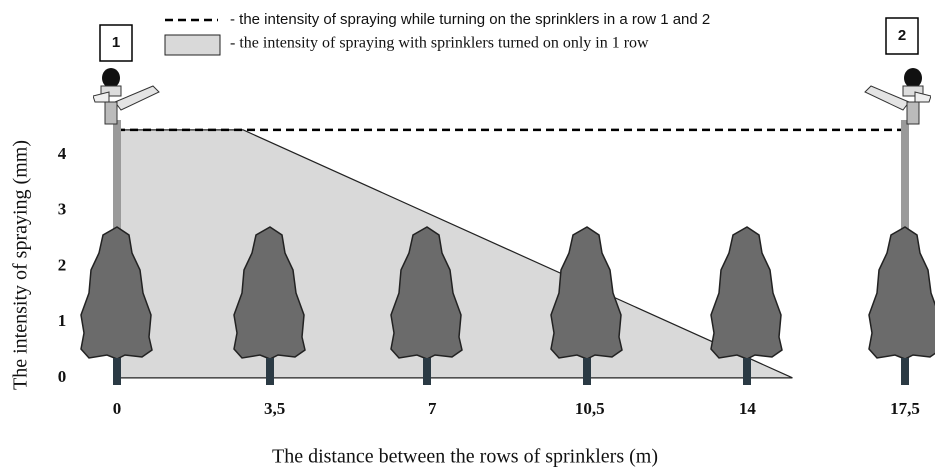 The width and height of the screenshot is (935, 473). I want to click on x-tick-label: 0, so click(117, 408).